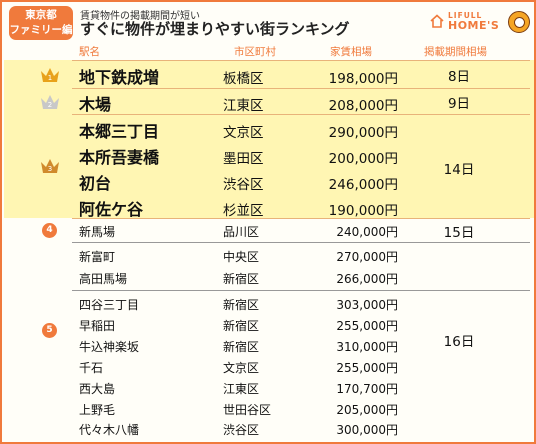  What do you see at coordinates (367, 305) in the screenshot?
I see `rent-value: 303,000円` at bounding box center [367, 305].